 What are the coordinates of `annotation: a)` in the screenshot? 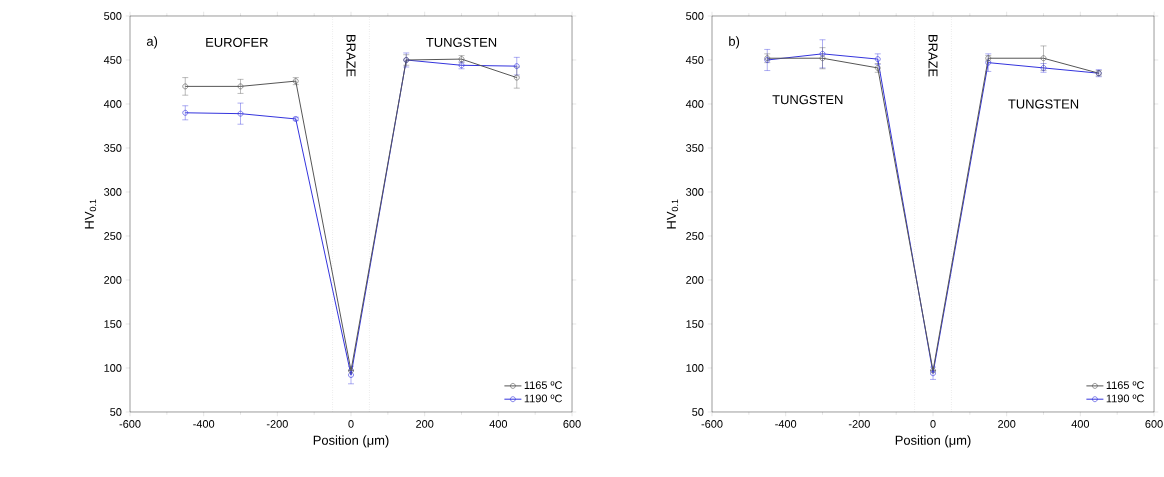 It's located at (152, 42).